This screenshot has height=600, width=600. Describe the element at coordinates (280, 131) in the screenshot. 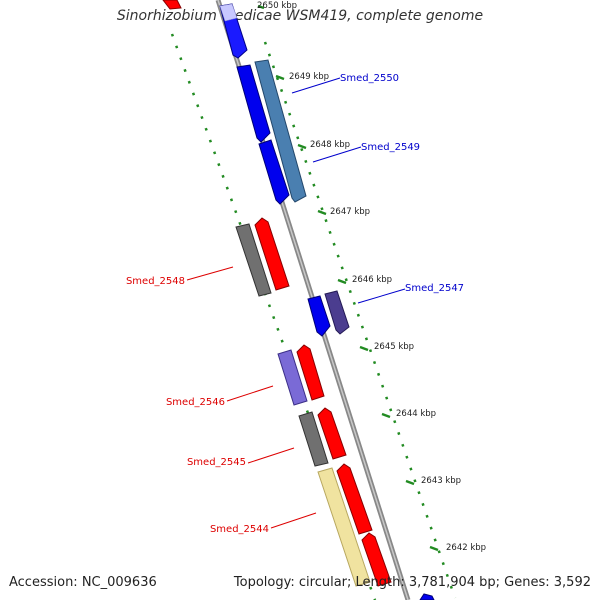

I see `gene-arrow-smed-2550-steel` at that location.